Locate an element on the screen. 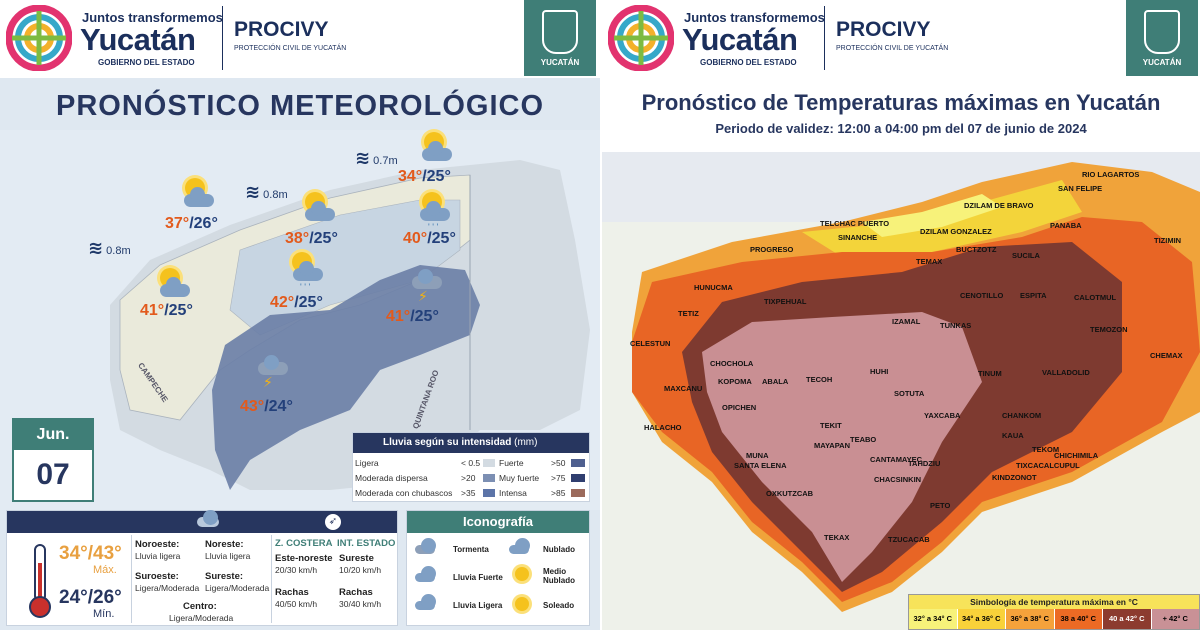 The width and height of the screenshot is (1200, 630). region-label: Suroeste: is located at coordinates (157, 576).